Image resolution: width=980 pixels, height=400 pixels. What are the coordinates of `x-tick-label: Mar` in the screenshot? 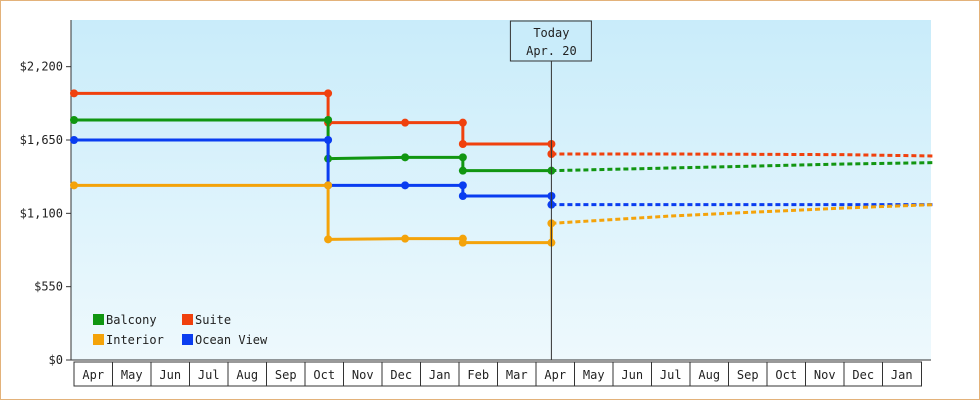 It's located at (517, 375).